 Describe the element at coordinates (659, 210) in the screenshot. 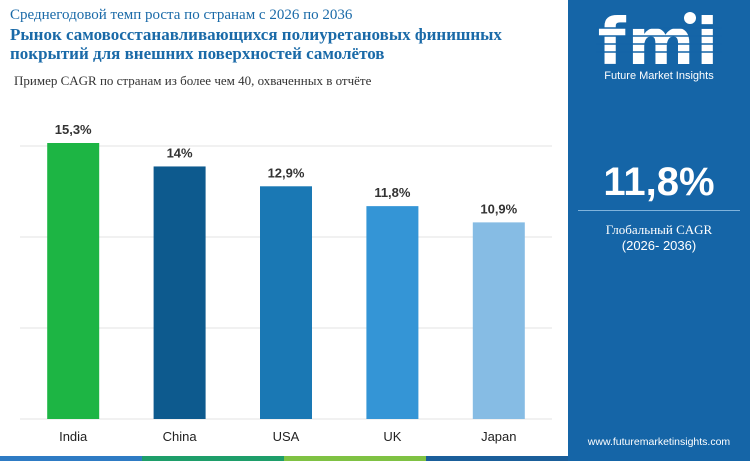

I see `divider` at that location.